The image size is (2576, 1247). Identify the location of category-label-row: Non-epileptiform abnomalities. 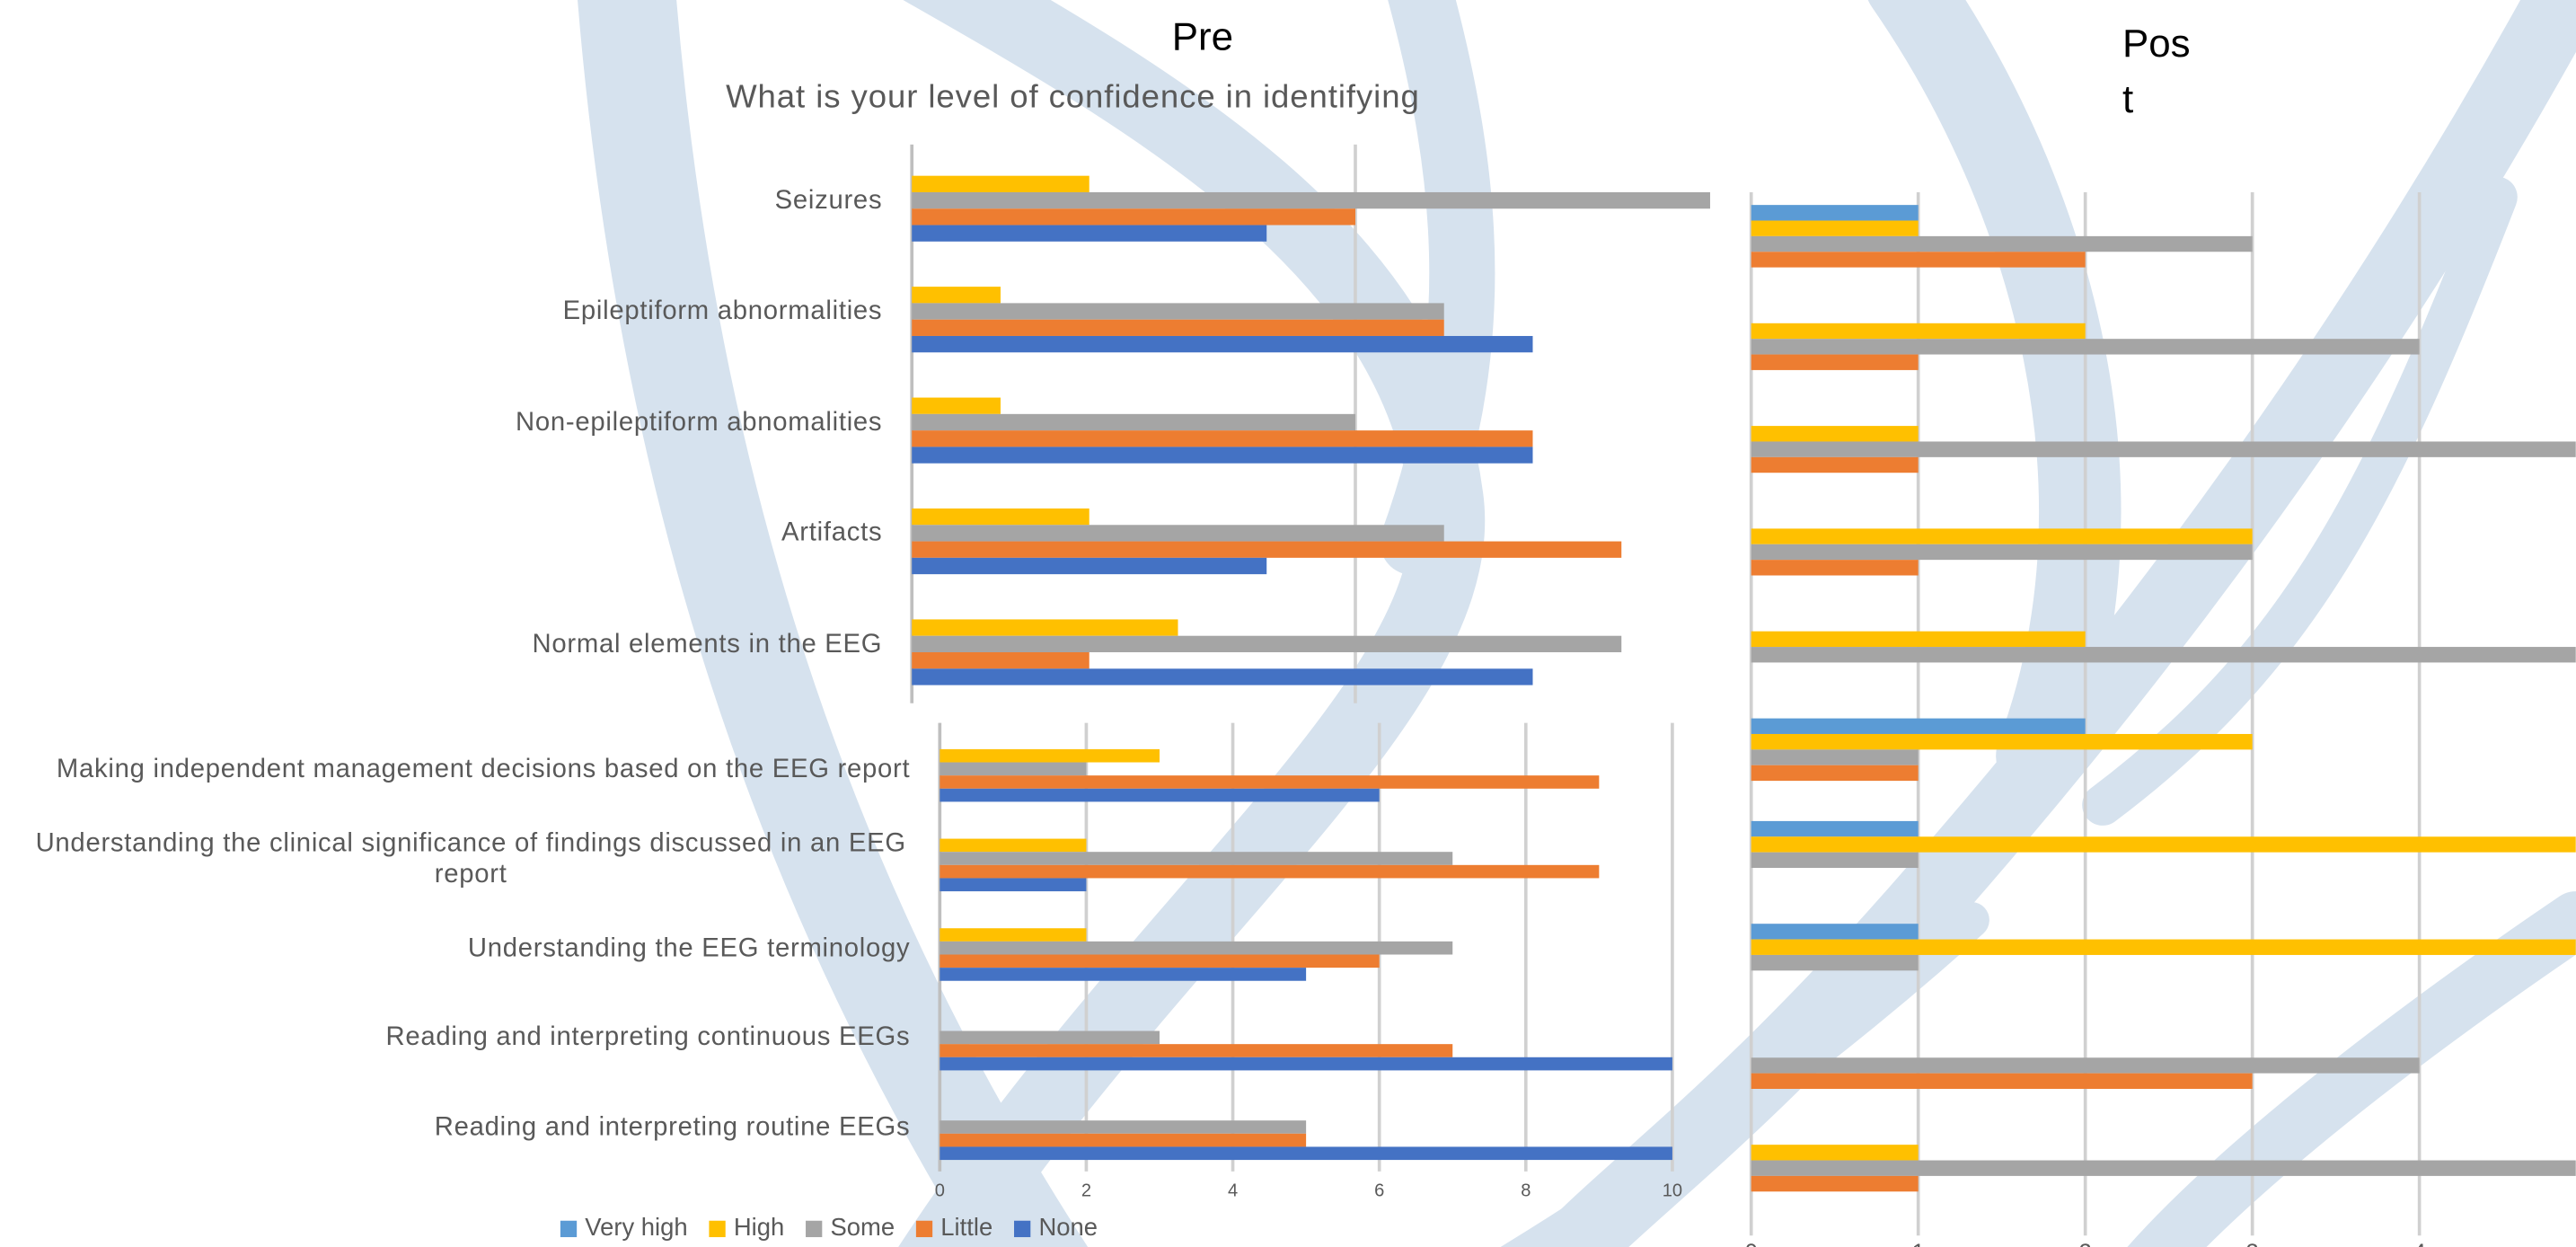
(441, 422).